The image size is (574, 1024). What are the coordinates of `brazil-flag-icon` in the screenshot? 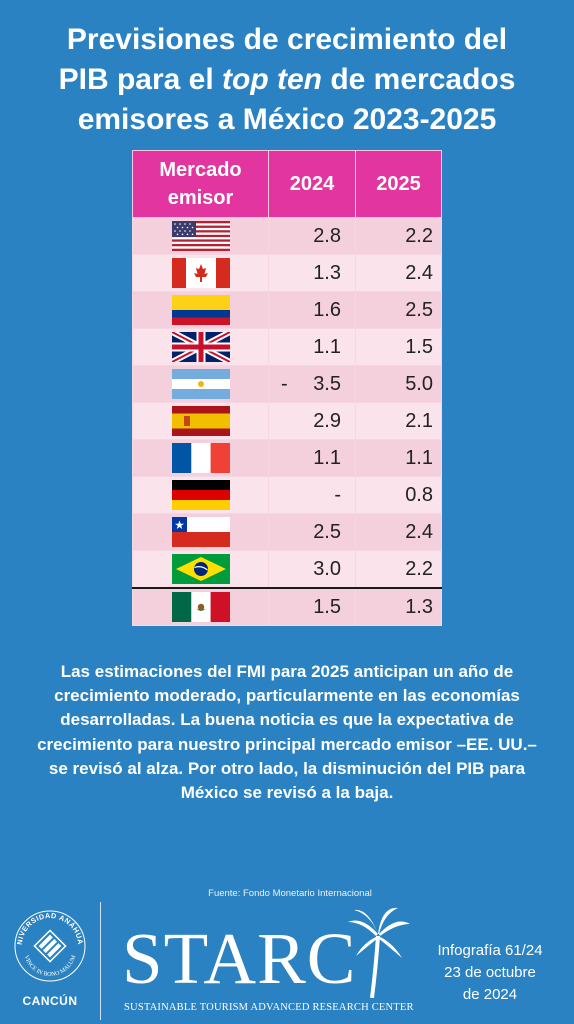 It's located at (200, 569).